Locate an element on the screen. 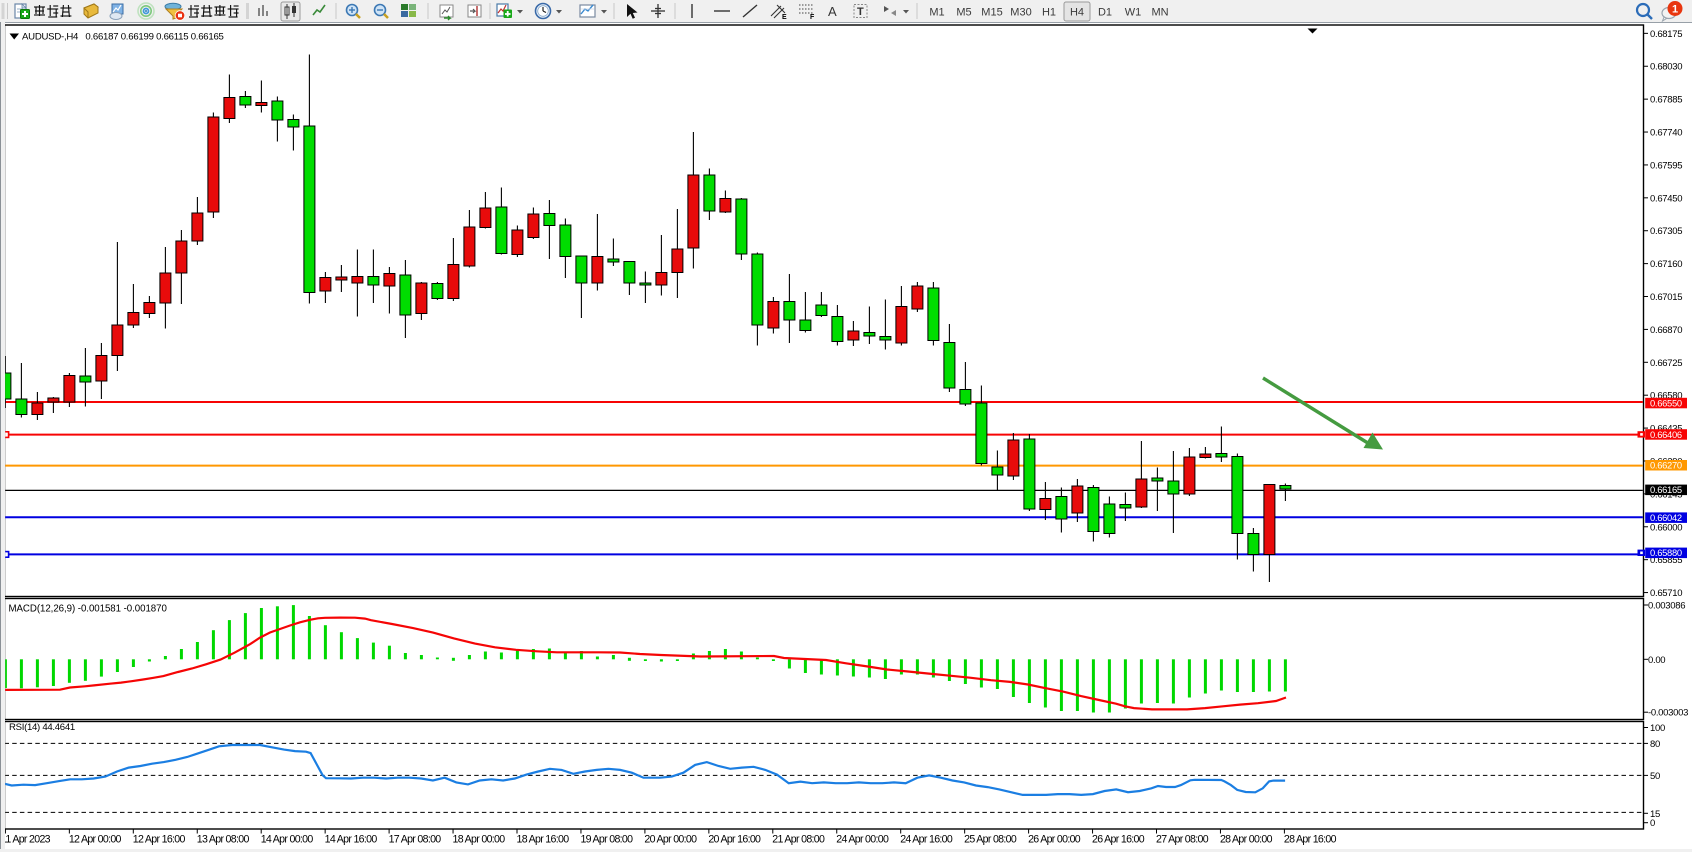 This screenshot has width=1692, height=852. svg-text: 26 Apr 00:00 is located at coordinates (1054, 840).